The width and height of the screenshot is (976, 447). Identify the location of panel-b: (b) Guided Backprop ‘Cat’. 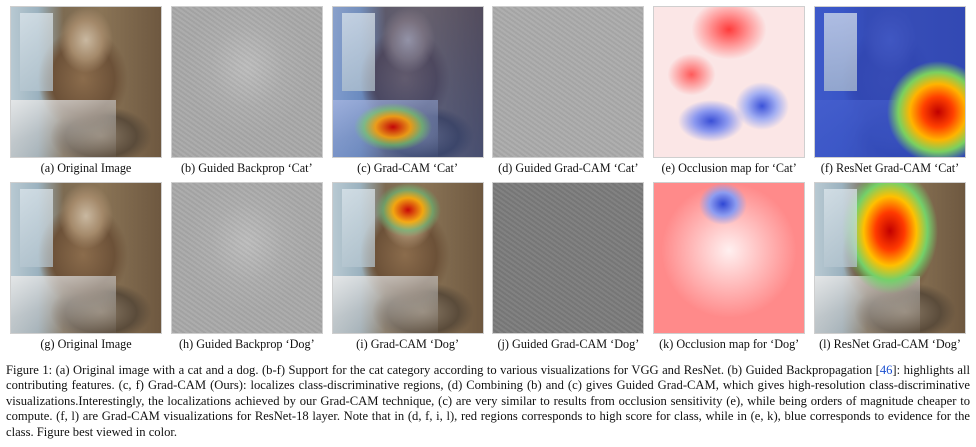
(247, 91).